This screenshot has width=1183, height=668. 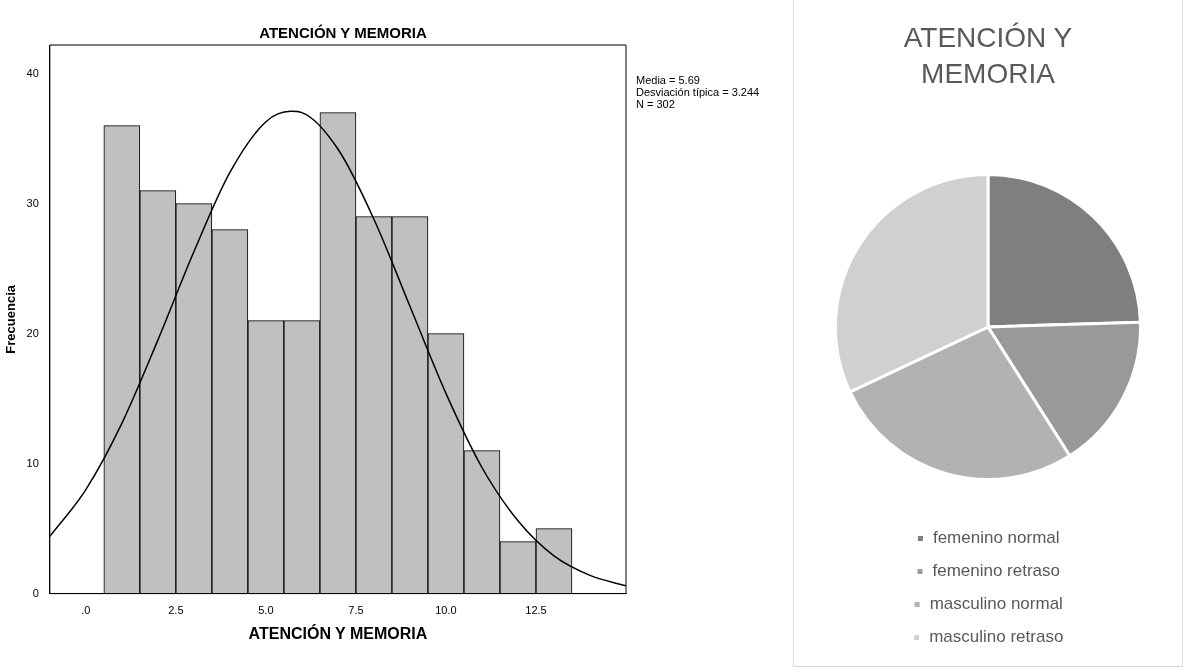 I want to click on x-axis-title: ATENCIÓN Y MEMORIA, so click(x=338, y=632).